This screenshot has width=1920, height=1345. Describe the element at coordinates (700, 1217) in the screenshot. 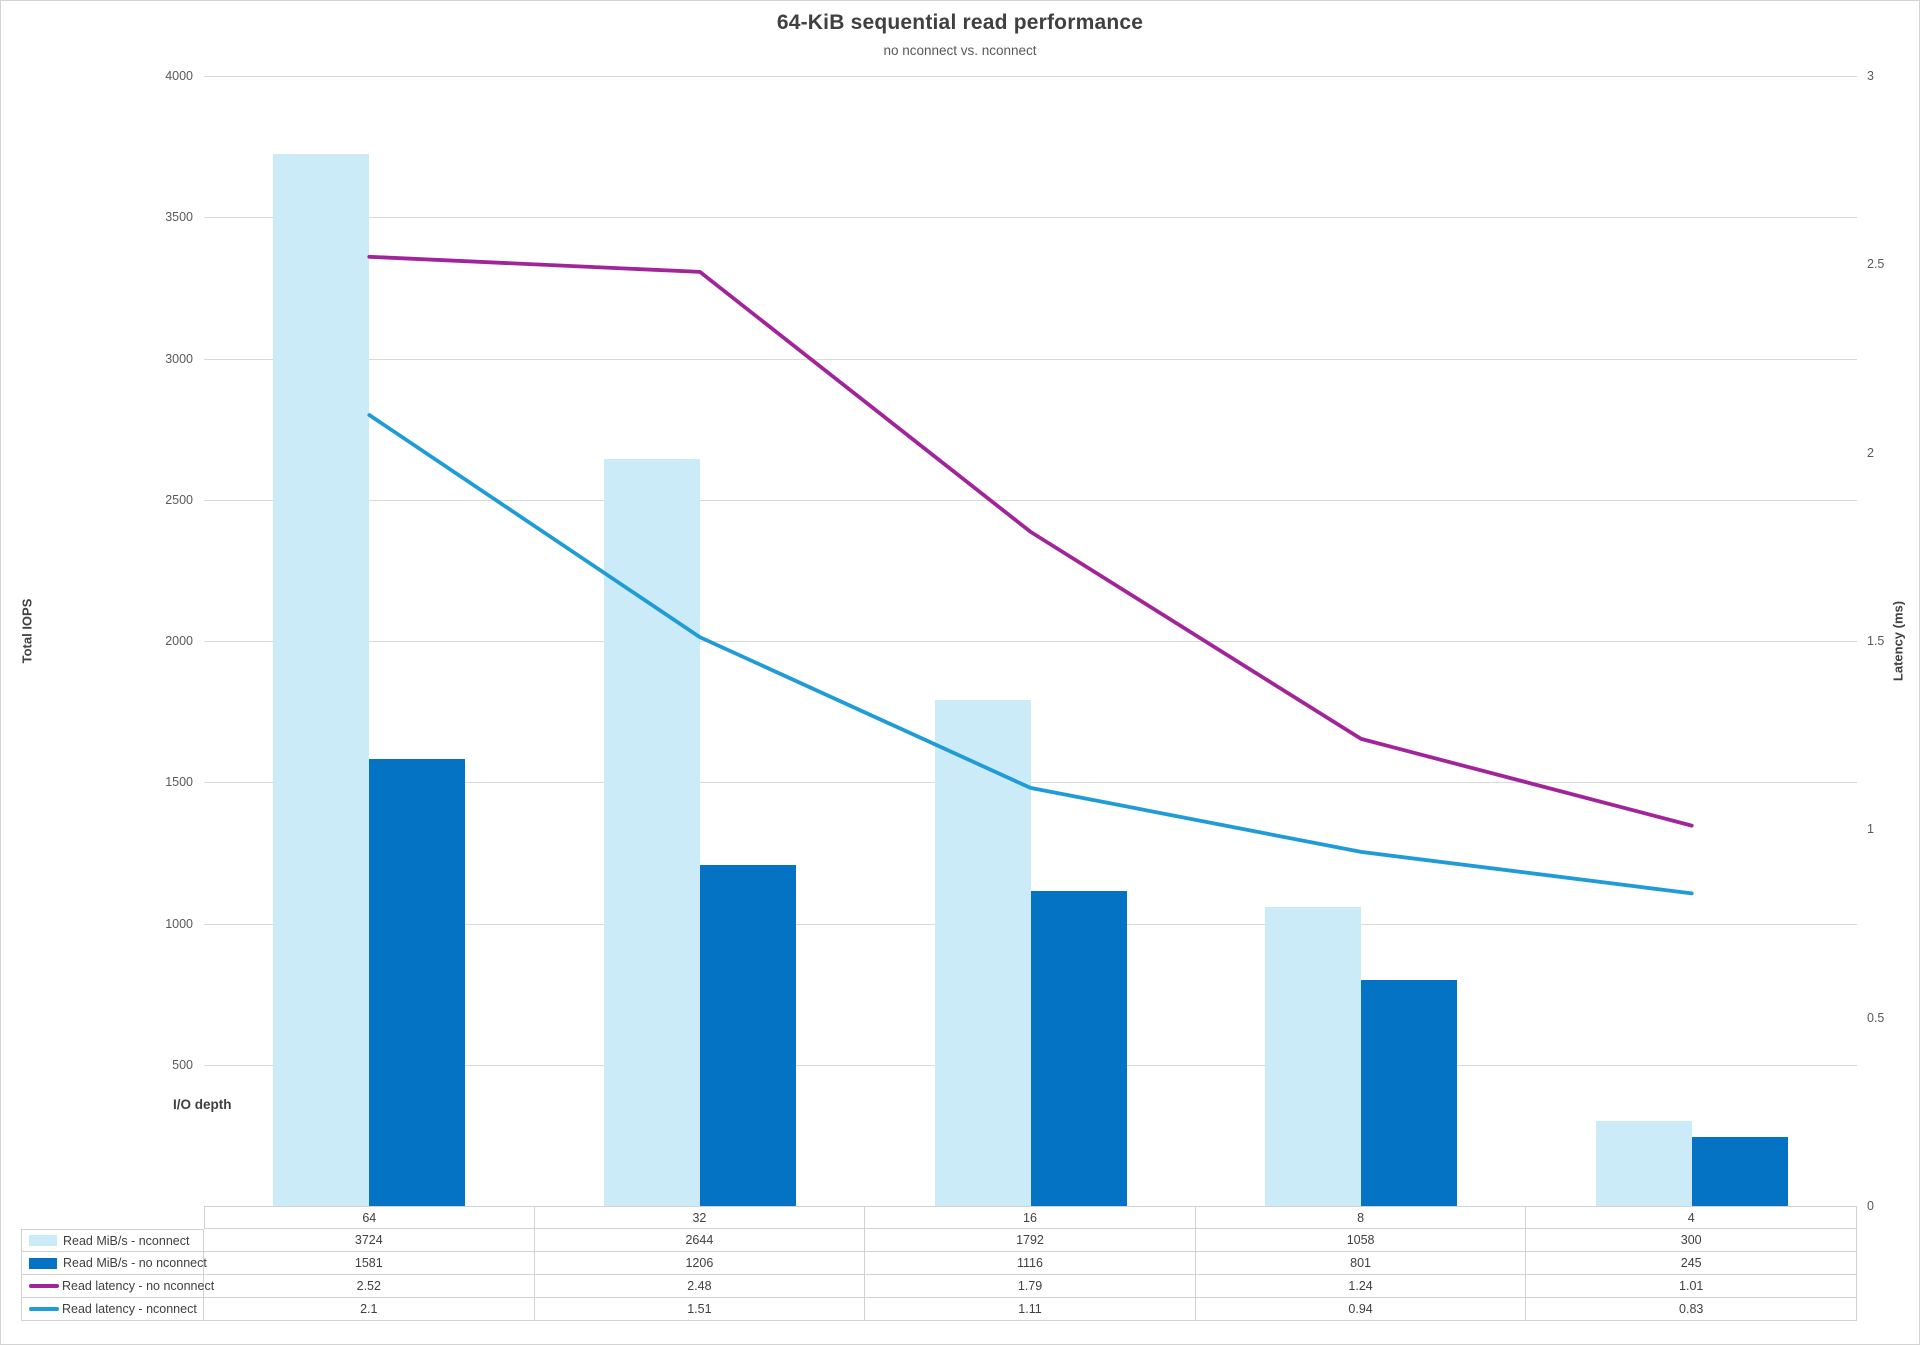

I see `table-header-cell: 32` at that location.